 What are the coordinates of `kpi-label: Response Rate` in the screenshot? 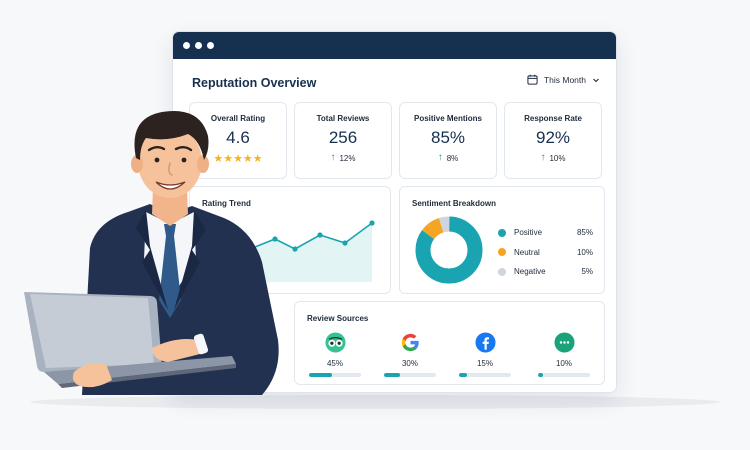 It's located at (553, 118).